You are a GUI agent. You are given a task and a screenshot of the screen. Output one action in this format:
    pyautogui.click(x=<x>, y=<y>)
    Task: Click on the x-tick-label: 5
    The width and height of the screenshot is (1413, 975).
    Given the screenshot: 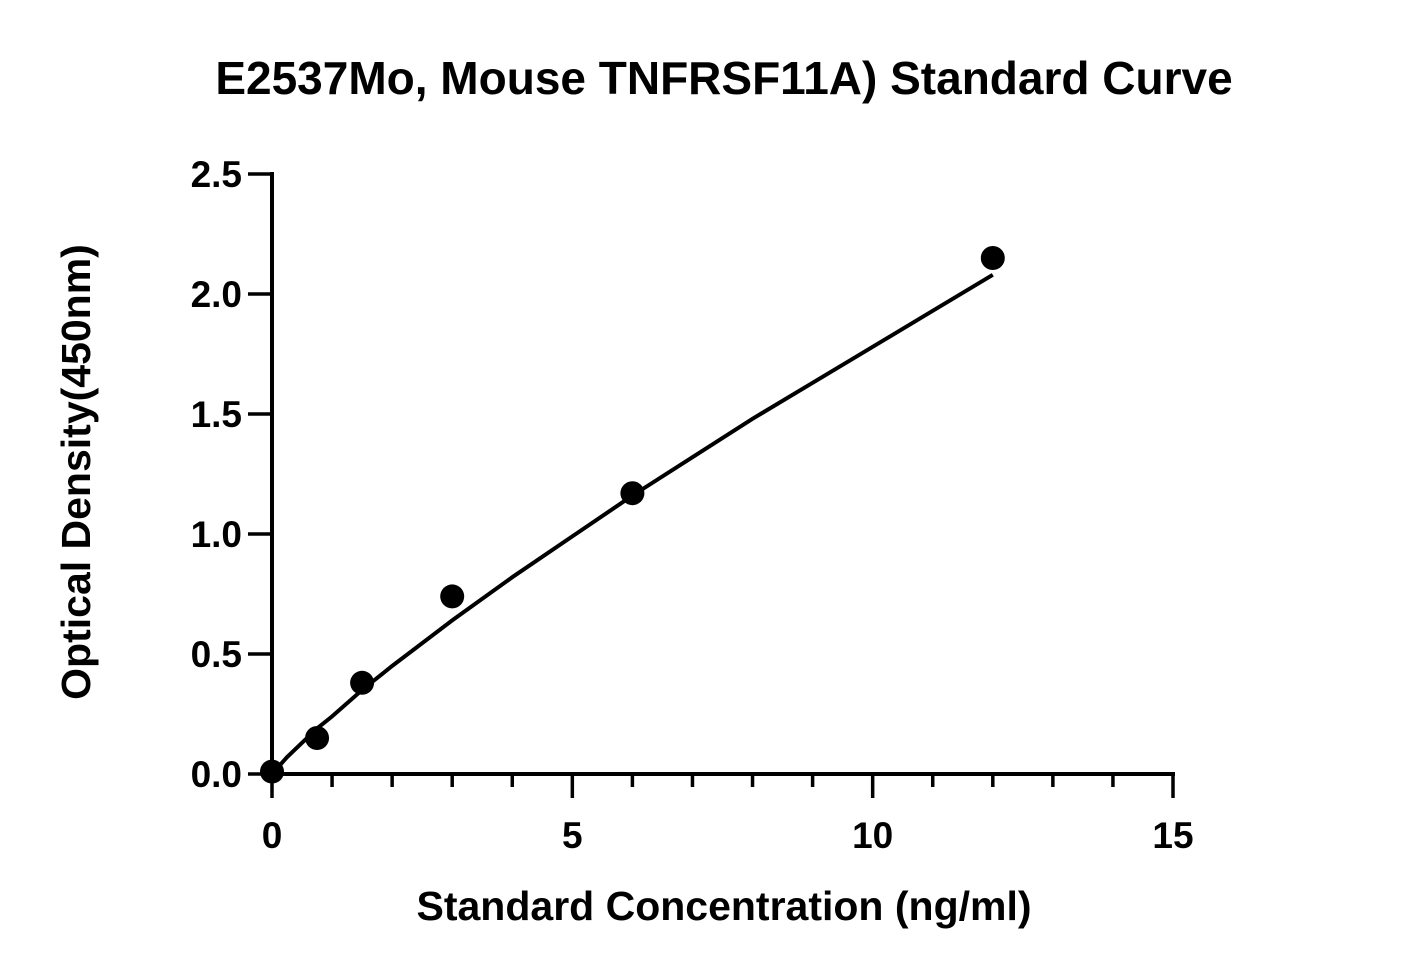 What is the action you would take?
    pyautogui.click(x=572, y=835)
    